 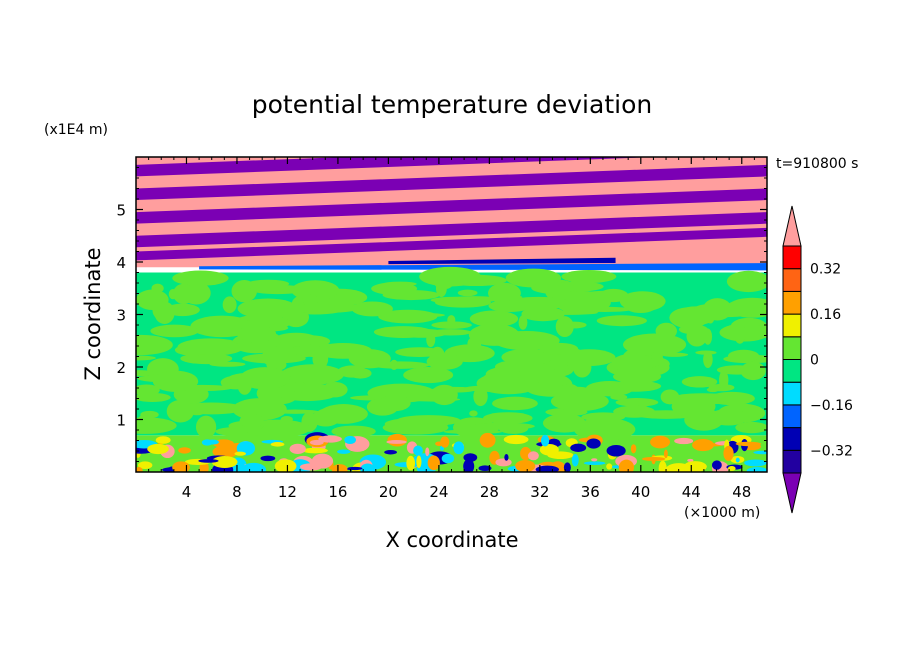 I want to click on x-tick-label: 28, so click(x=489, y=492).